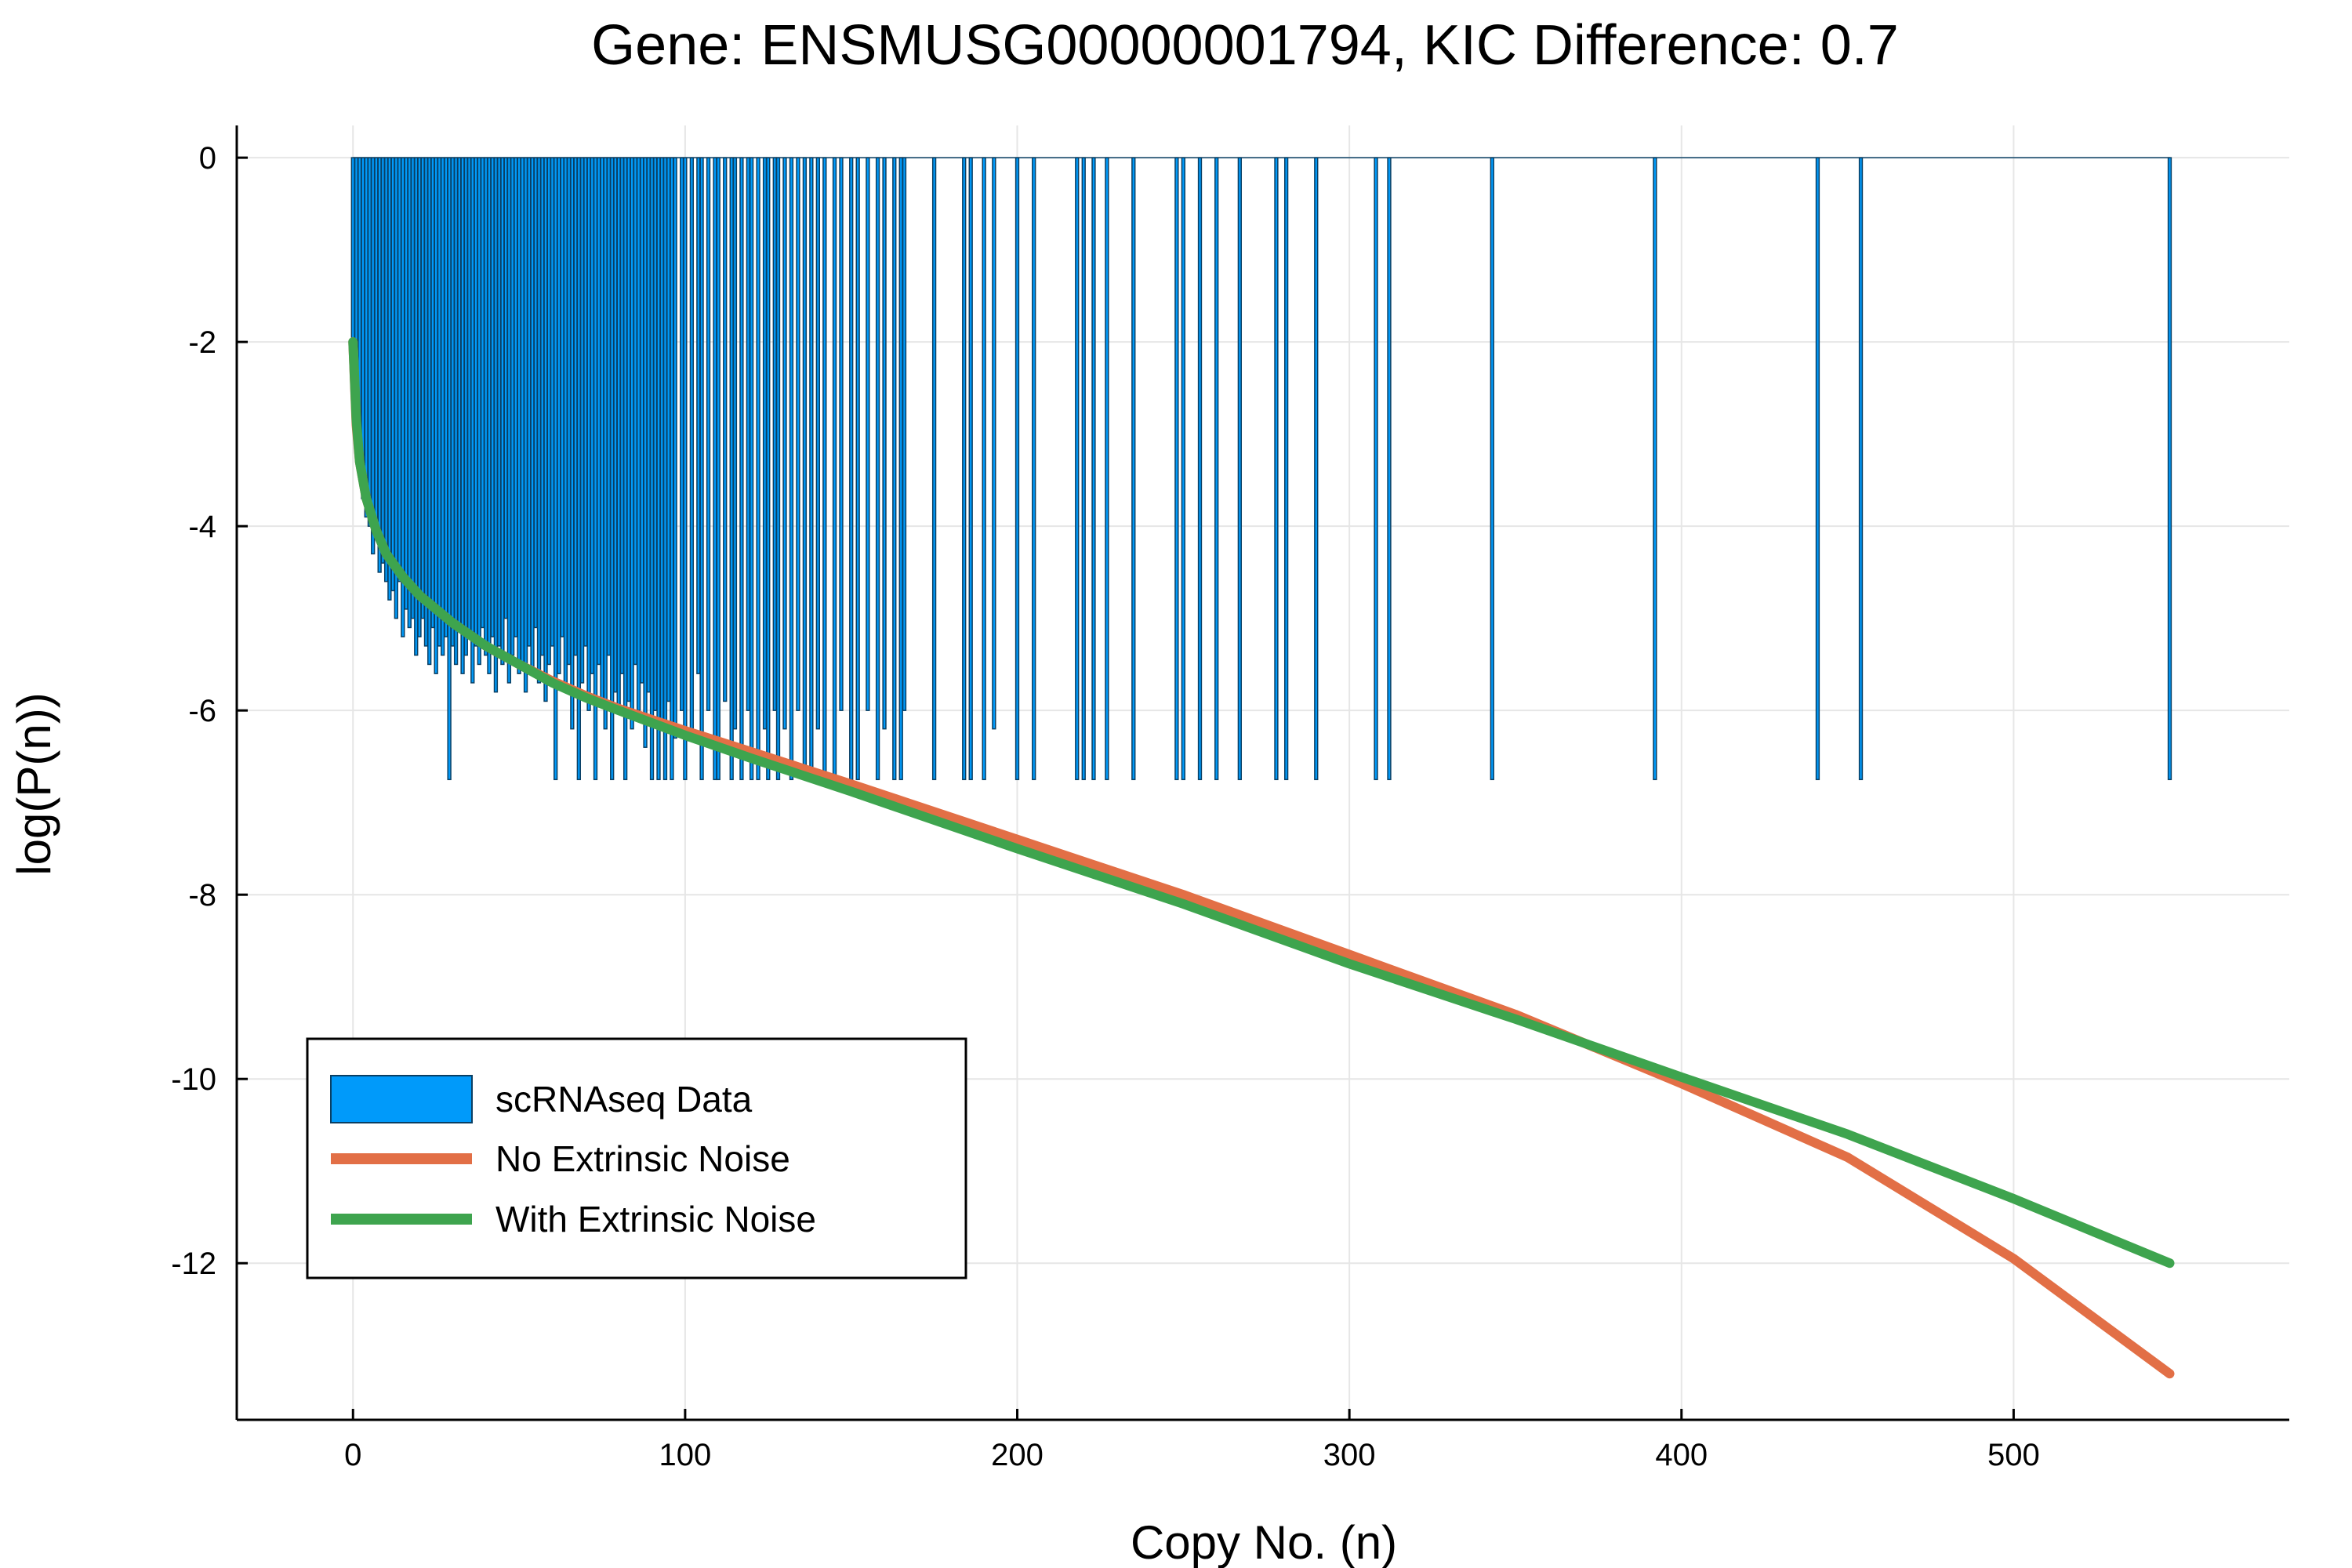 The width and height of the screenshot is (2352, 1568). I want to click on y-tick-label: -12, so click(193, 1264).